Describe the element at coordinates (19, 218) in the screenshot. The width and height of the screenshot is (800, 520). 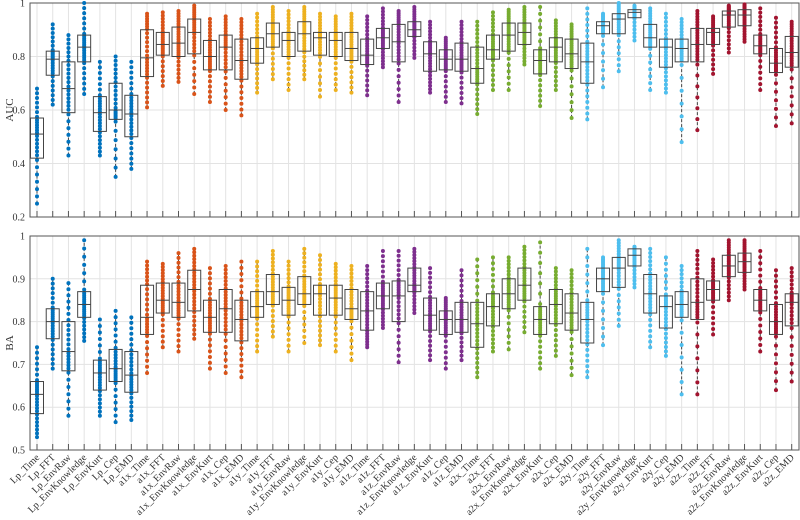
I see `y-tick-label: 0.2` at that location.